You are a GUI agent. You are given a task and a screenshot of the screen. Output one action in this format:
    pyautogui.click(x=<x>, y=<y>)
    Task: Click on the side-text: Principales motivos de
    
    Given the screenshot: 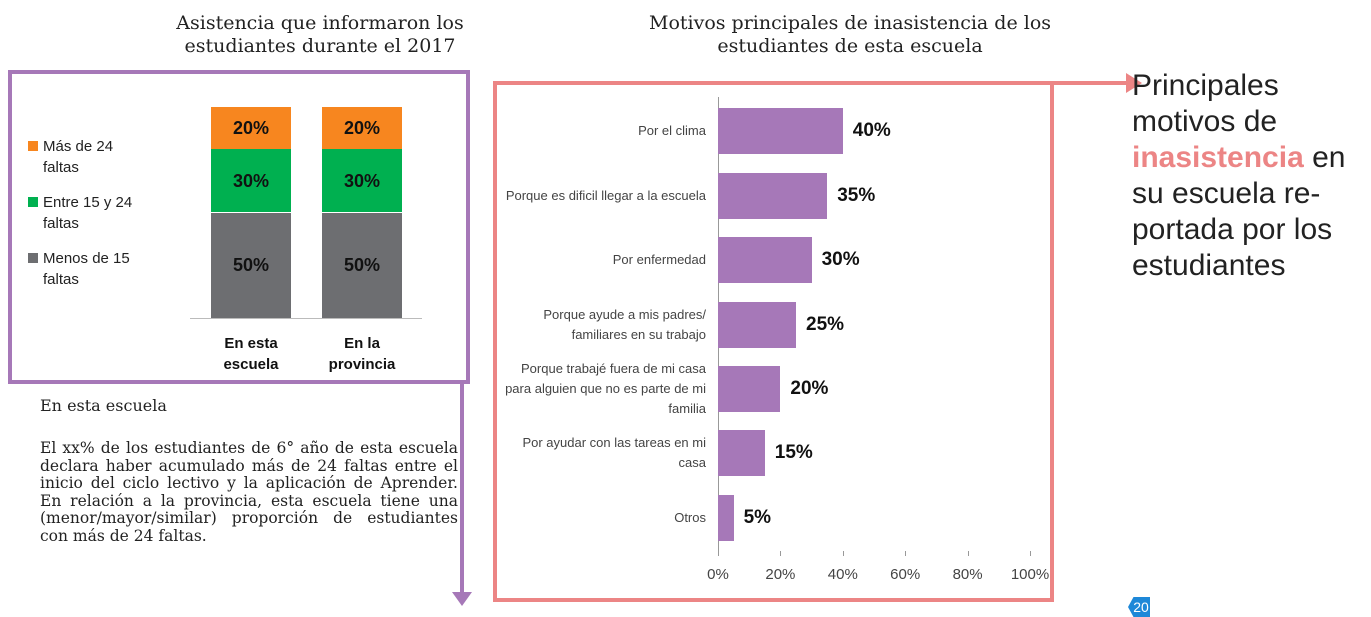 What is the action you would take?
    pyautogui.click(x=1205, y=103)
    